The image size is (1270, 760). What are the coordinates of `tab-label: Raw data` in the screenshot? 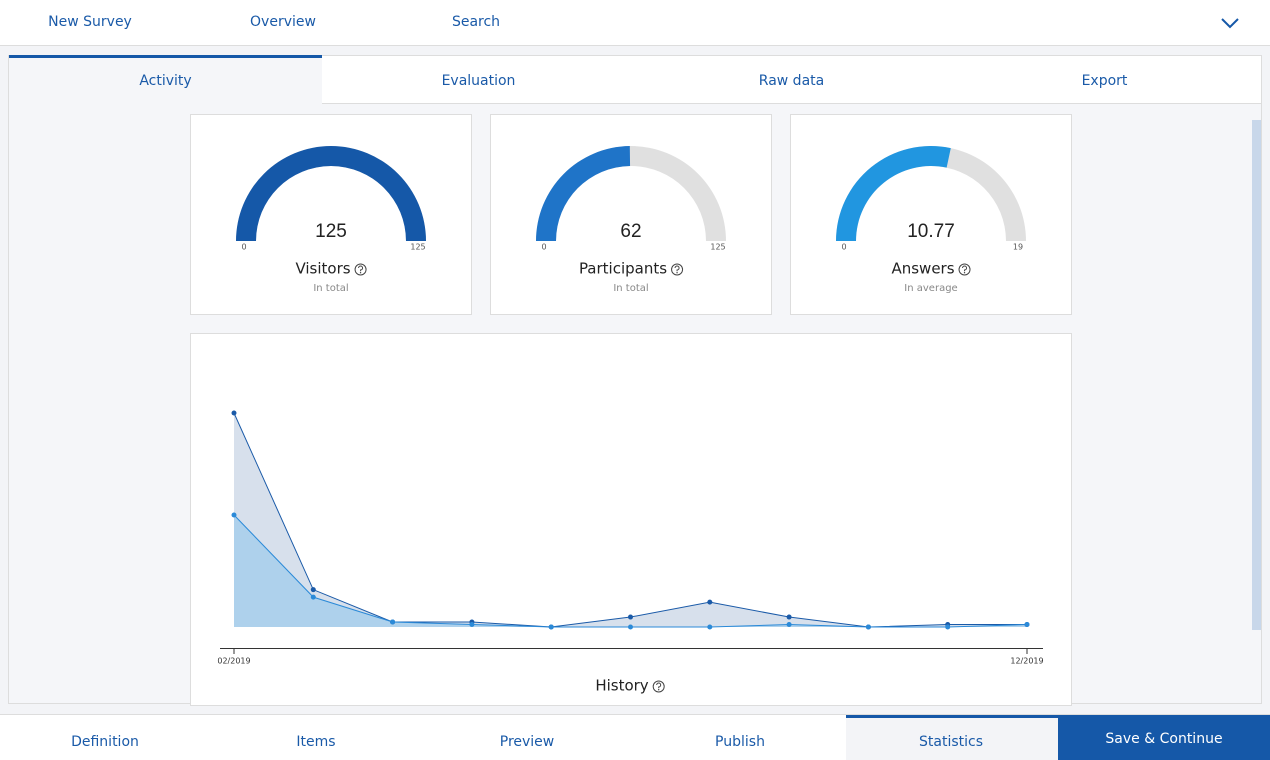 It's located at (791, 81).